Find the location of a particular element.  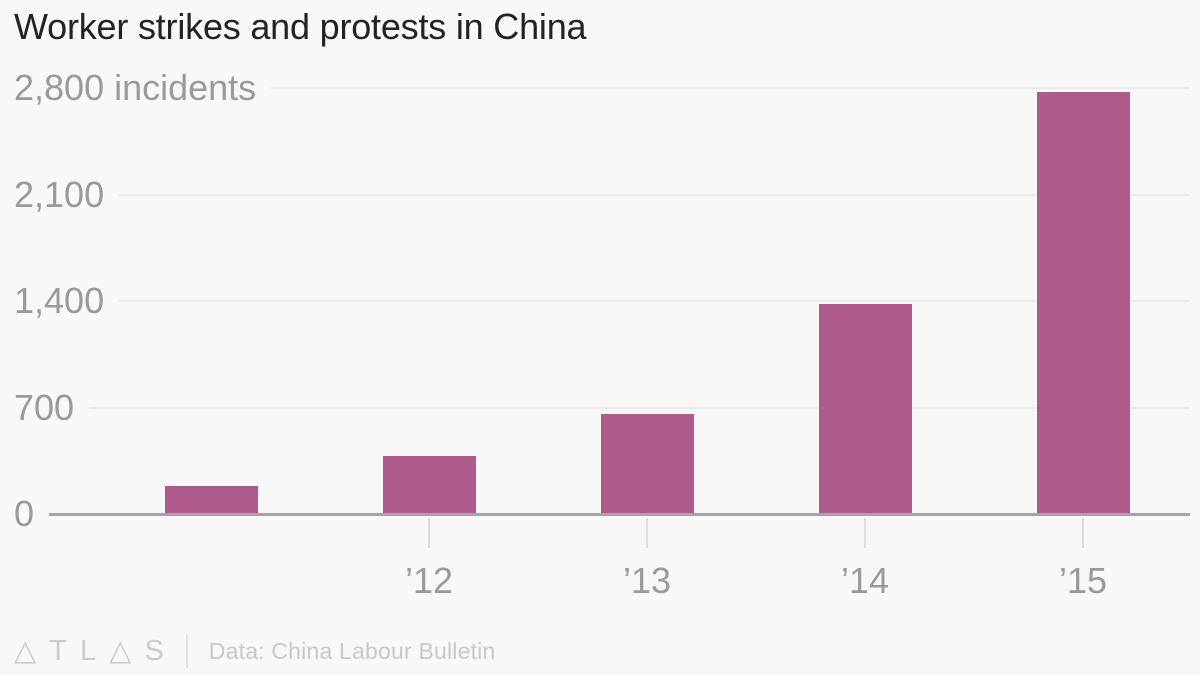

footer-separator is located at coordinates (186, 651).